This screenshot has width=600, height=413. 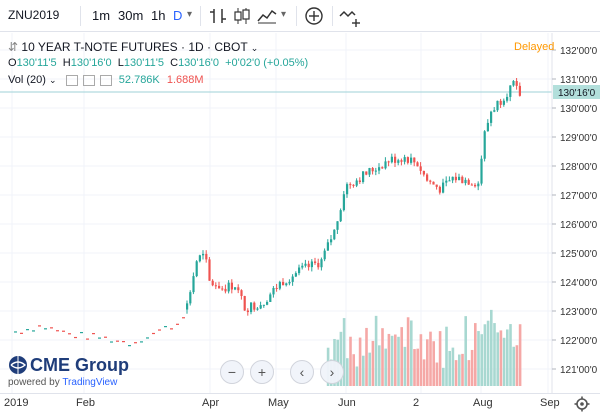 I want to click on symbol-search: ZNU2019, so click(x=34, y=15).